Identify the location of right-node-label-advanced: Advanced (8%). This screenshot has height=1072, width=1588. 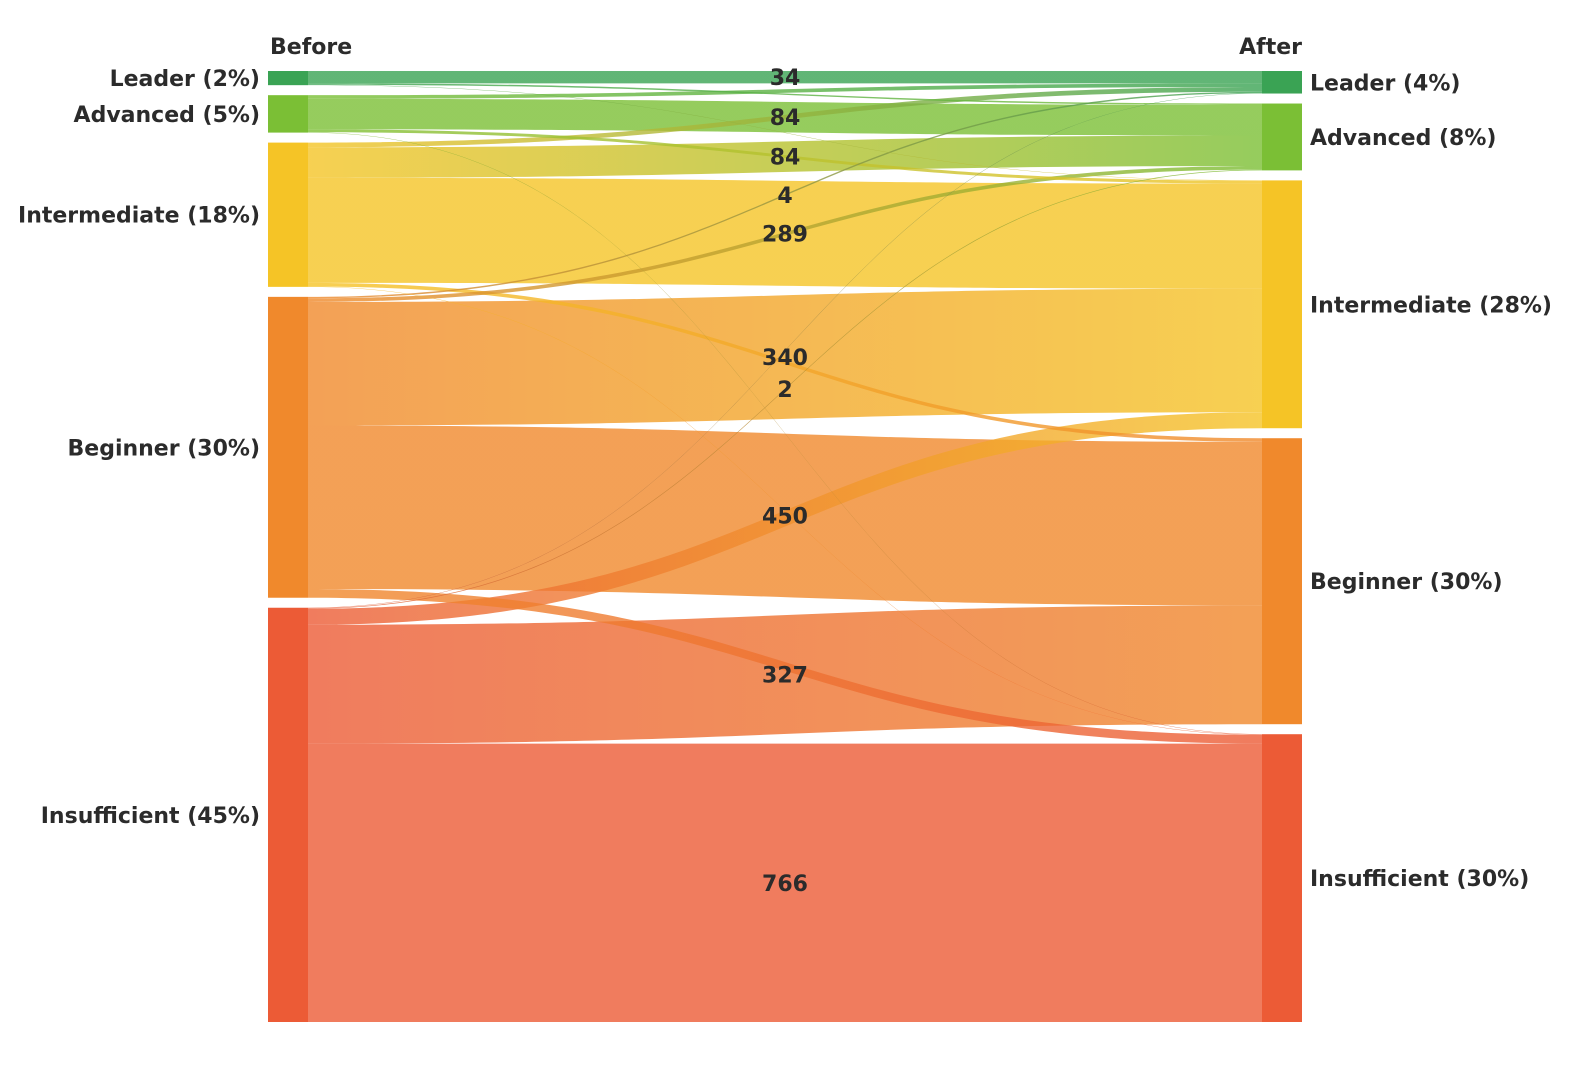
(1403, 138).